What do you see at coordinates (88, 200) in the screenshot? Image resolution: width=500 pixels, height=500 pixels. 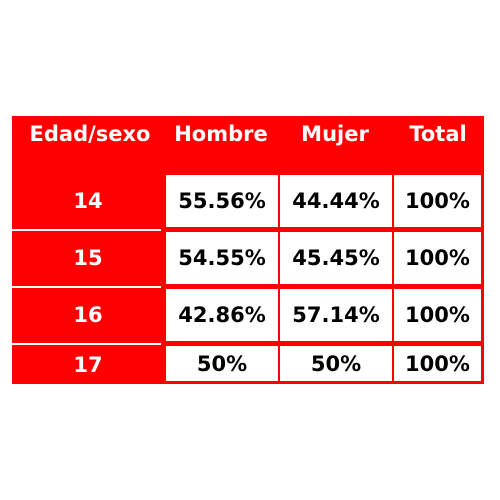 I see `row-label-14: 14` at bounding box center [88, 200].